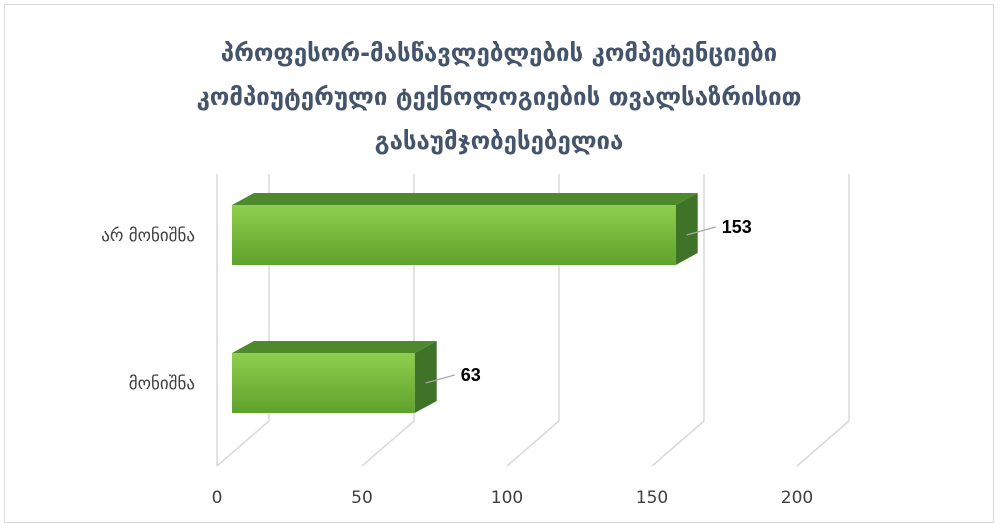  What do you see at coordinates (362, 498) in the screenshot?
I see `x-tick-label: 50` at bounding box center [362, 498].